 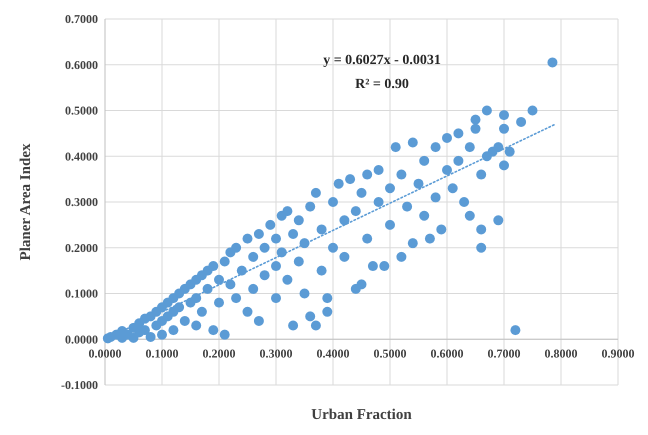 What do you see at coordinates (333, 353) in the screenshot?
I see `x-tick-label: 0.4000` at bounding box center [333, 353].